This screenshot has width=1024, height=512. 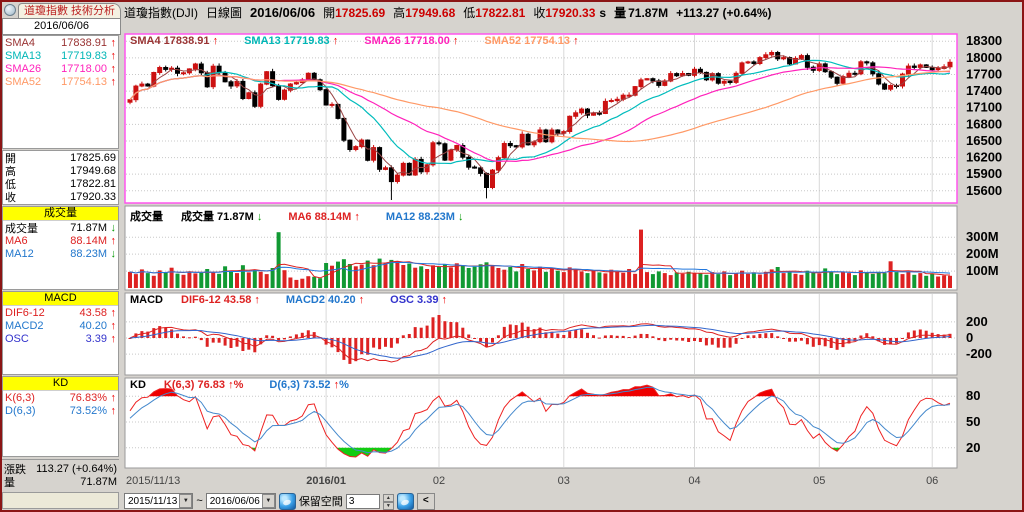 What do you see at coordinates (388, 497) in the screenshot?
I see `step-up-icon: ▲` at bounding box center [388, 497].